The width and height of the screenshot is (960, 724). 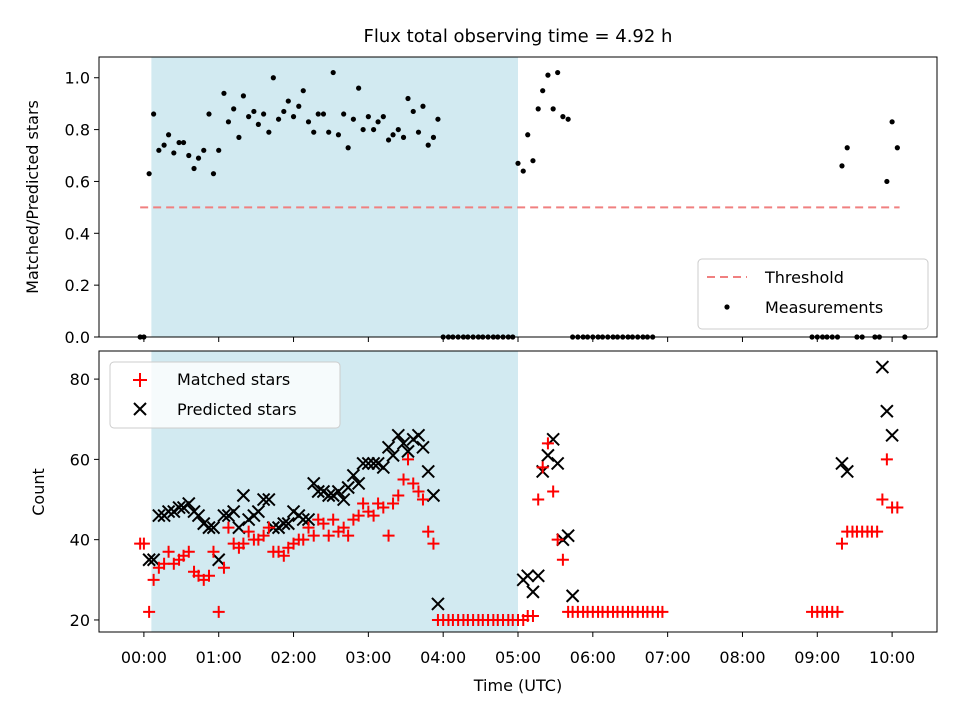 I want to click on bottom-legend: Matched stars Predicted stars, so click(x=225, y=395).